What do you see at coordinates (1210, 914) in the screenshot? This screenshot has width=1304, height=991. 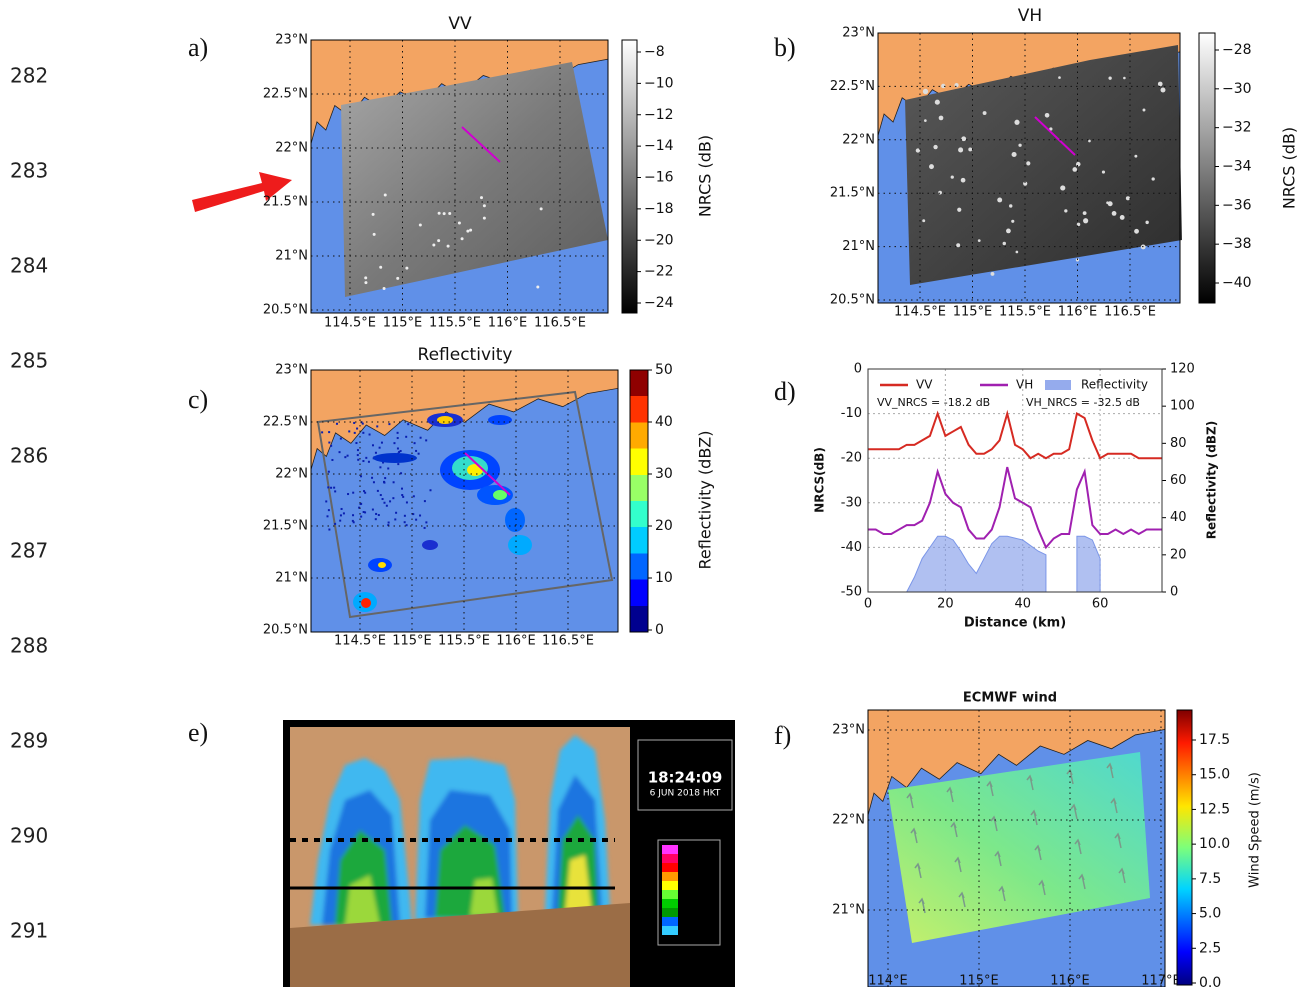 I see `colorbar-tick-label: 5.0` at bounding box center [1210, 914].